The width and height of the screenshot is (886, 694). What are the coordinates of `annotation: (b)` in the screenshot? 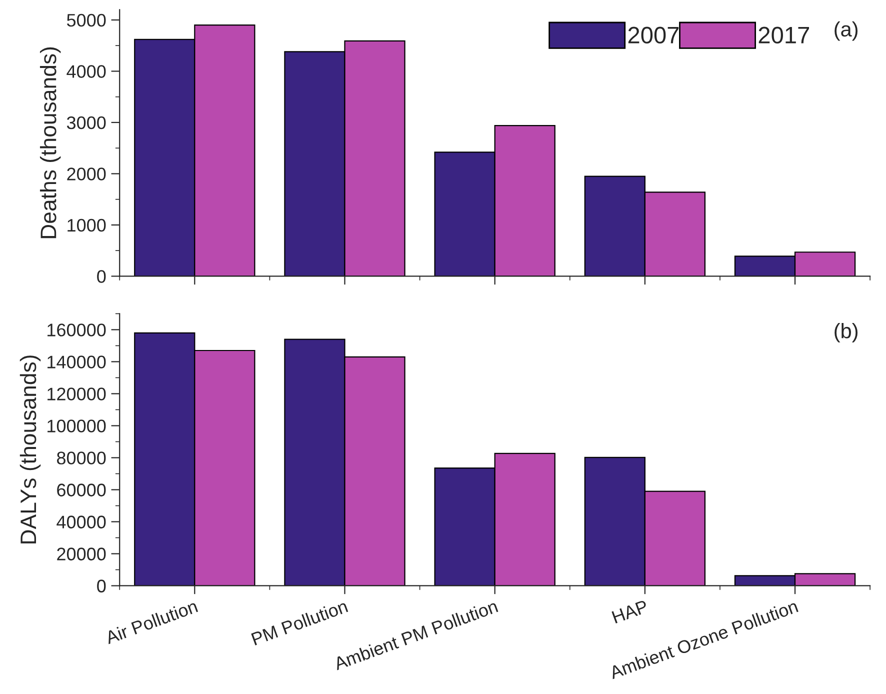 It's located at (846, 332).